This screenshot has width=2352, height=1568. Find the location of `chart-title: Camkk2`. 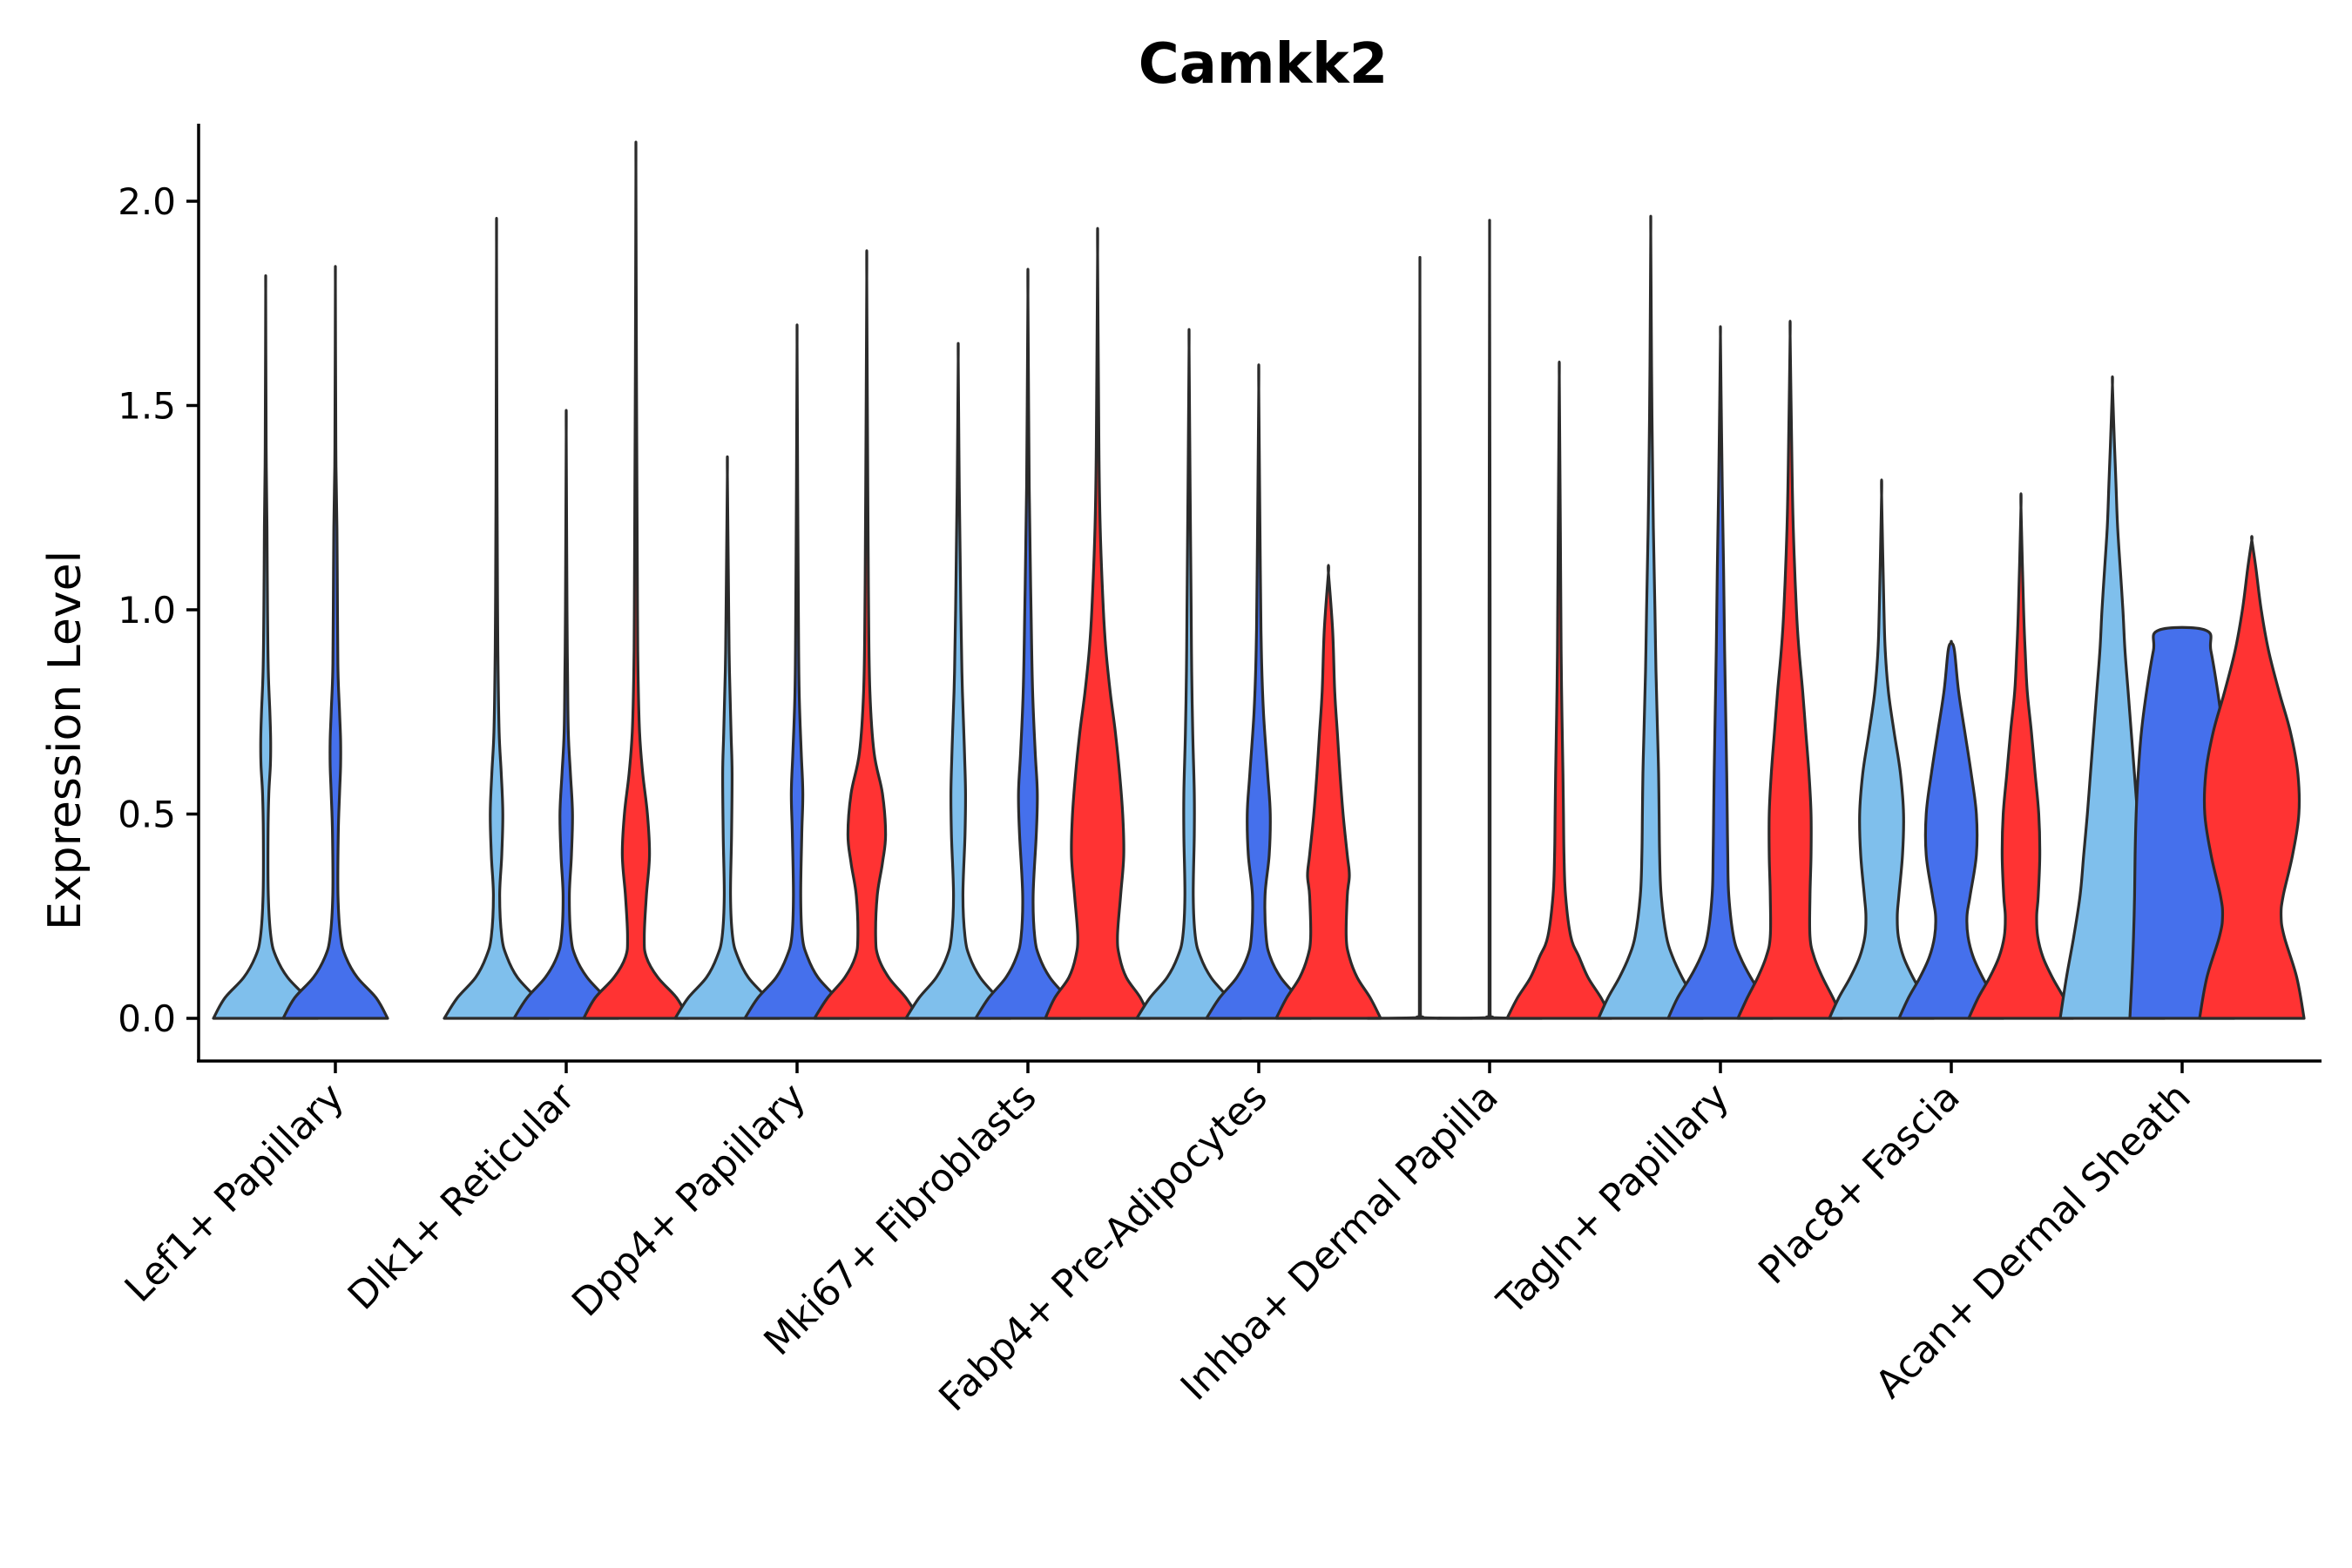

chart-title: Camkk2 is located at coordinates (1264, 64).